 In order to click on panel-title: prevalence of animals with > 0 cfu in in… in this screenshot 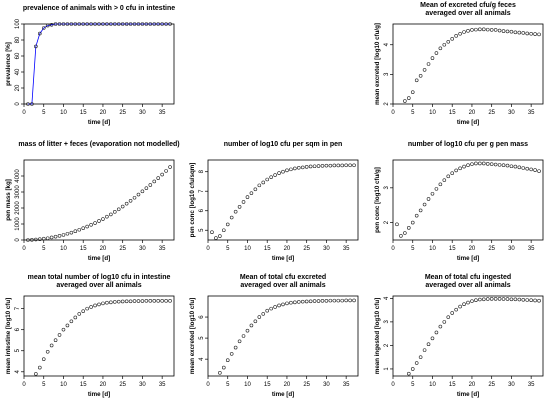, I will do `click(99, 8)`.